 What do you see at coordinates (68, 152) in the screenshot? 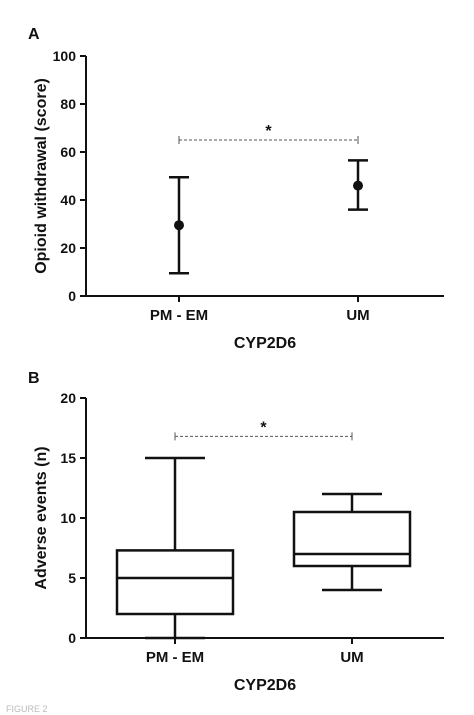
I see `y-tick-label: 60` at bounding box center [68, 152].